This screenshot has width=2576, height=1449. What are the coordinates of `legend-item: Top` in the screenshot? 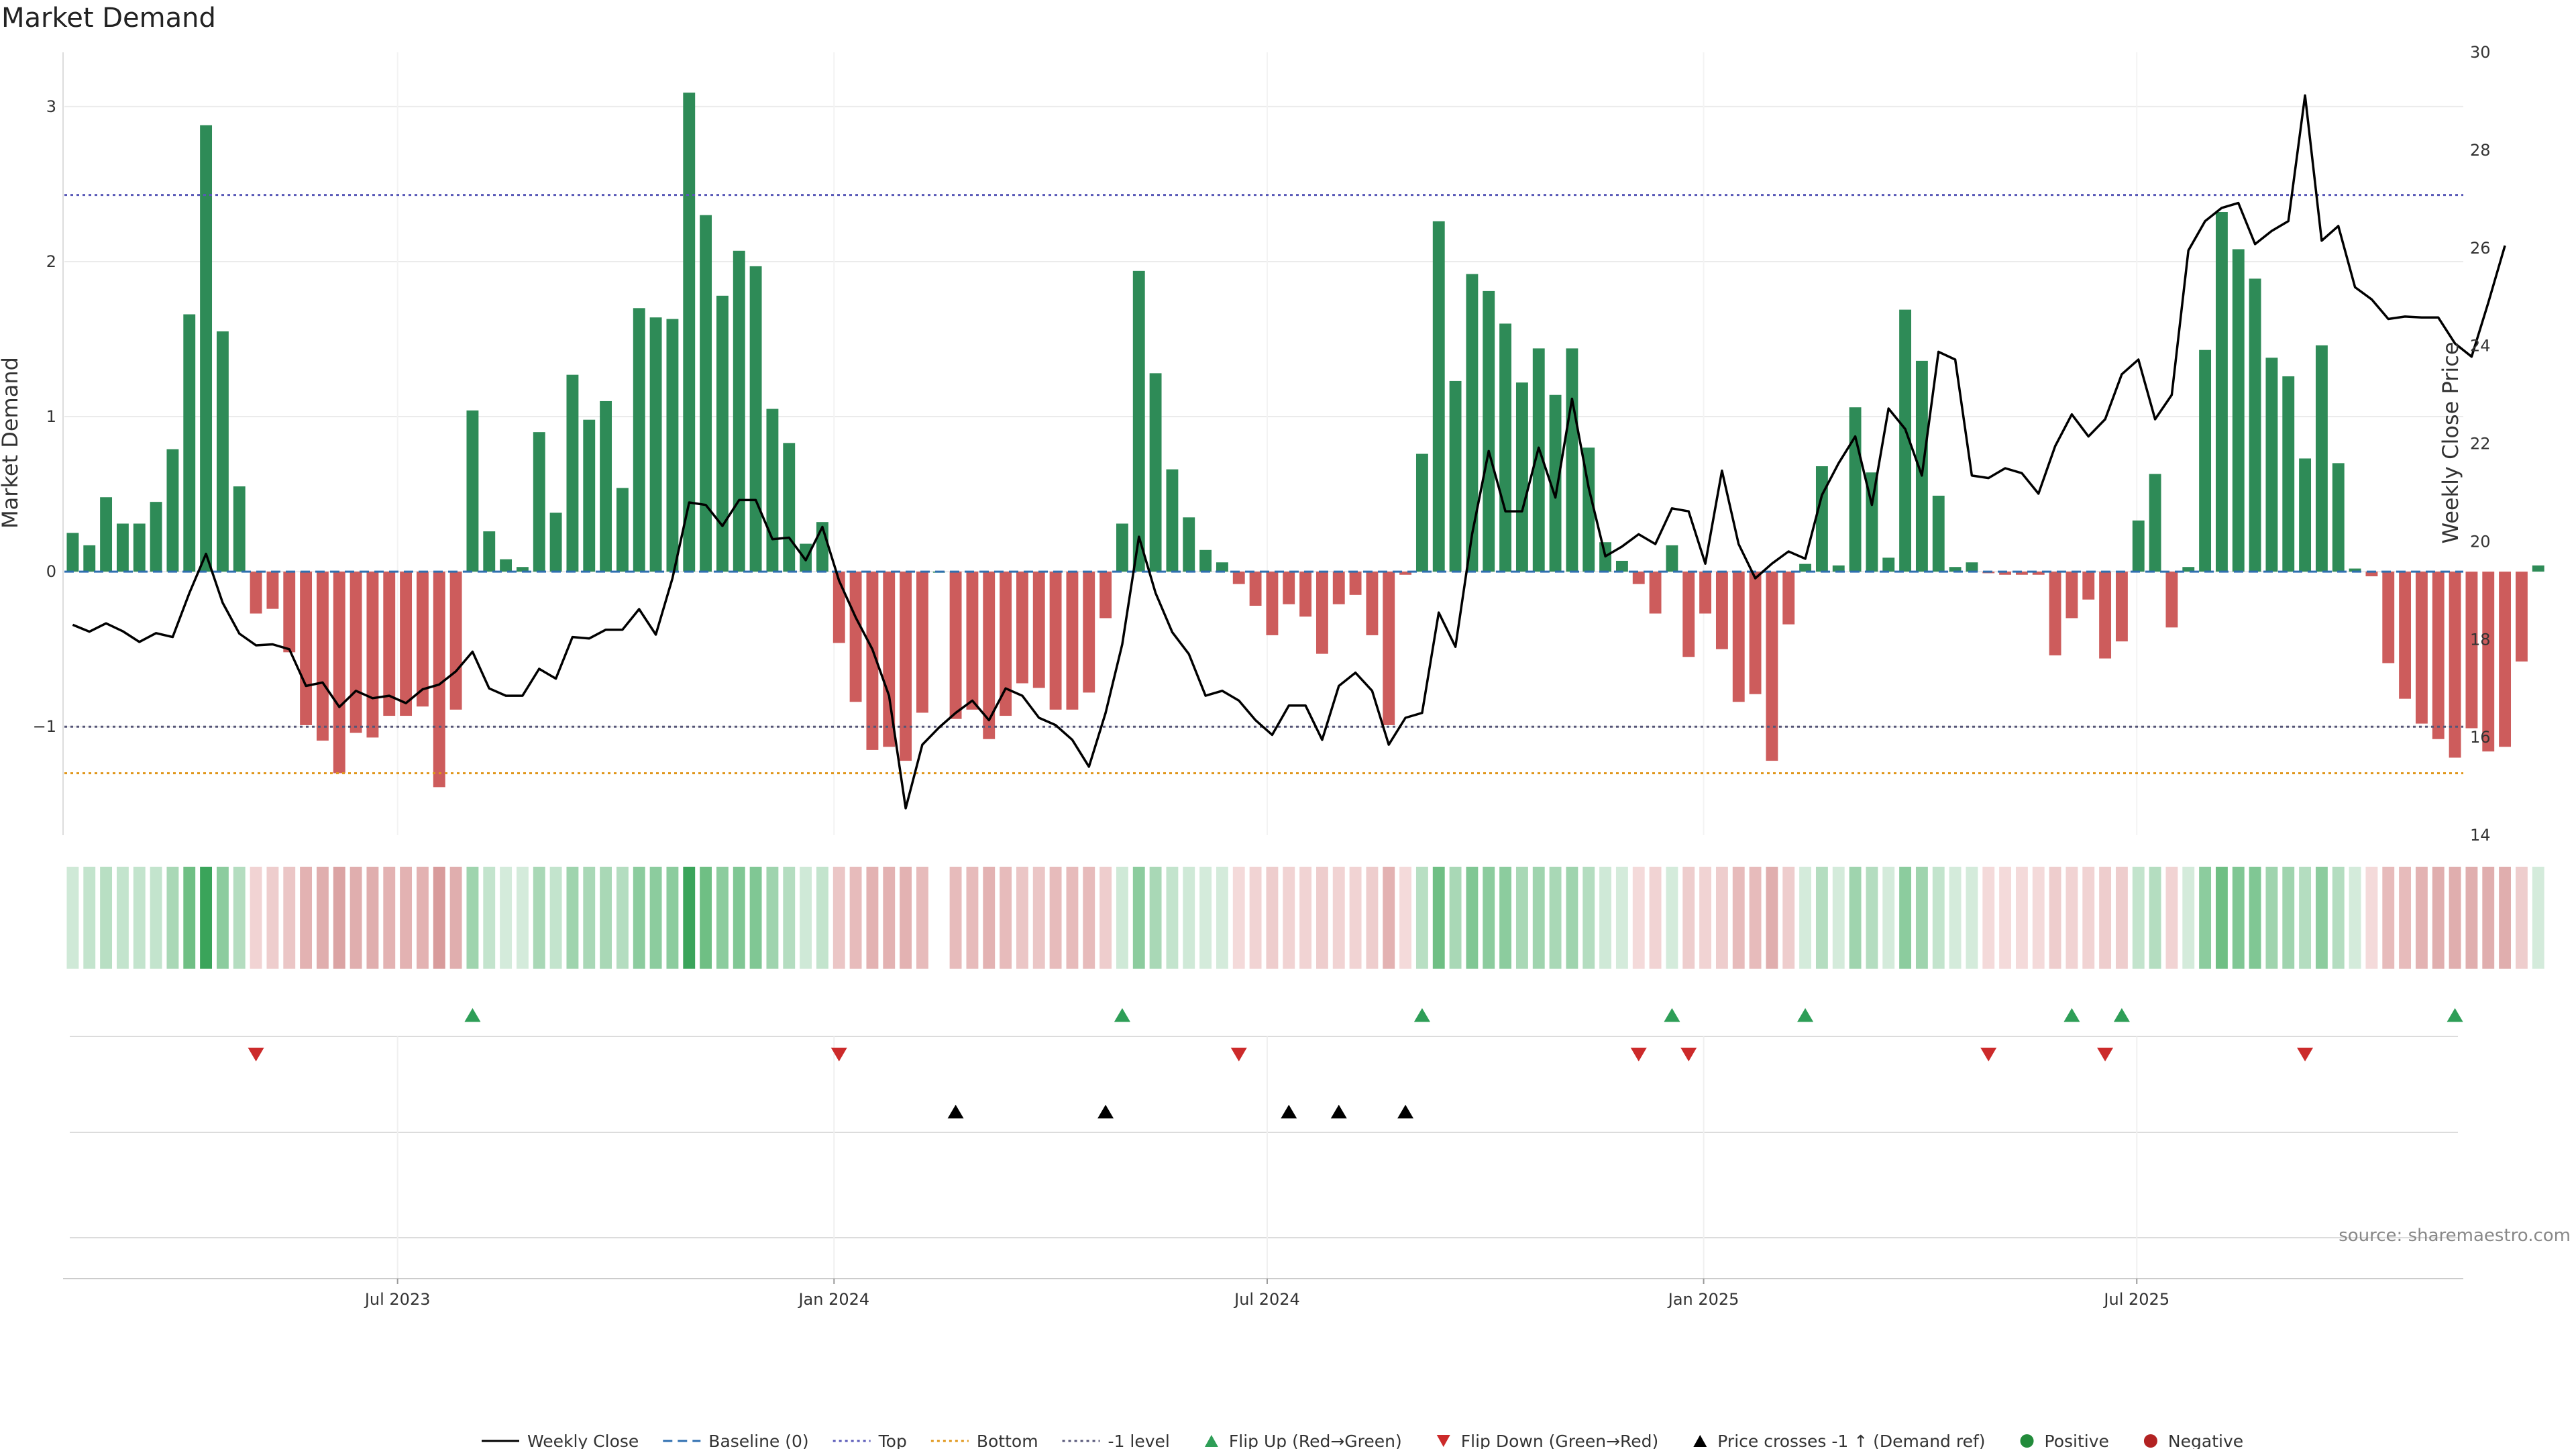 It's located at (870, 1440).